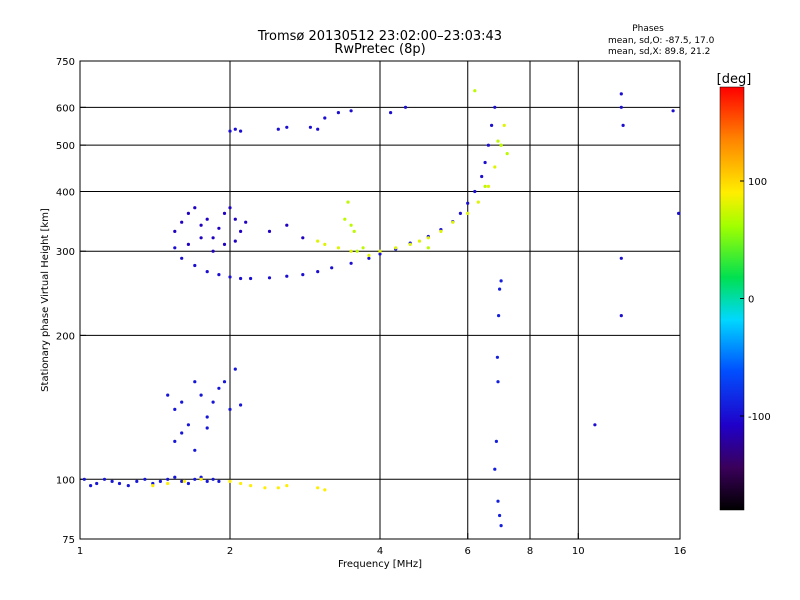  What do you see at coordinates (734, 79) in the screenshot?
I see `colorbar-label: [deg]` at bounding box center [734, 79].